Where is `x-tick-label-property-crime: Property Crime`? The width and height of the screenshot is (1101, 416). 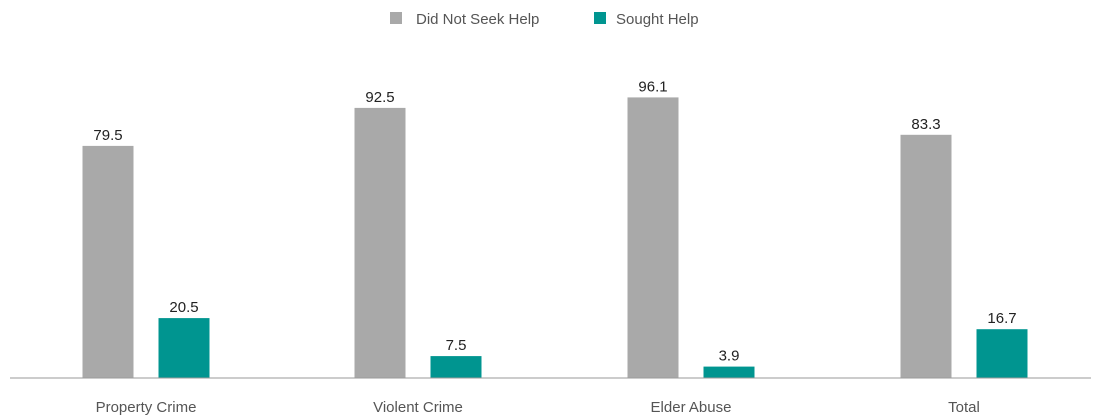 x-tick-label-property-crime: Property Crime is located at coordinates (146, 407).